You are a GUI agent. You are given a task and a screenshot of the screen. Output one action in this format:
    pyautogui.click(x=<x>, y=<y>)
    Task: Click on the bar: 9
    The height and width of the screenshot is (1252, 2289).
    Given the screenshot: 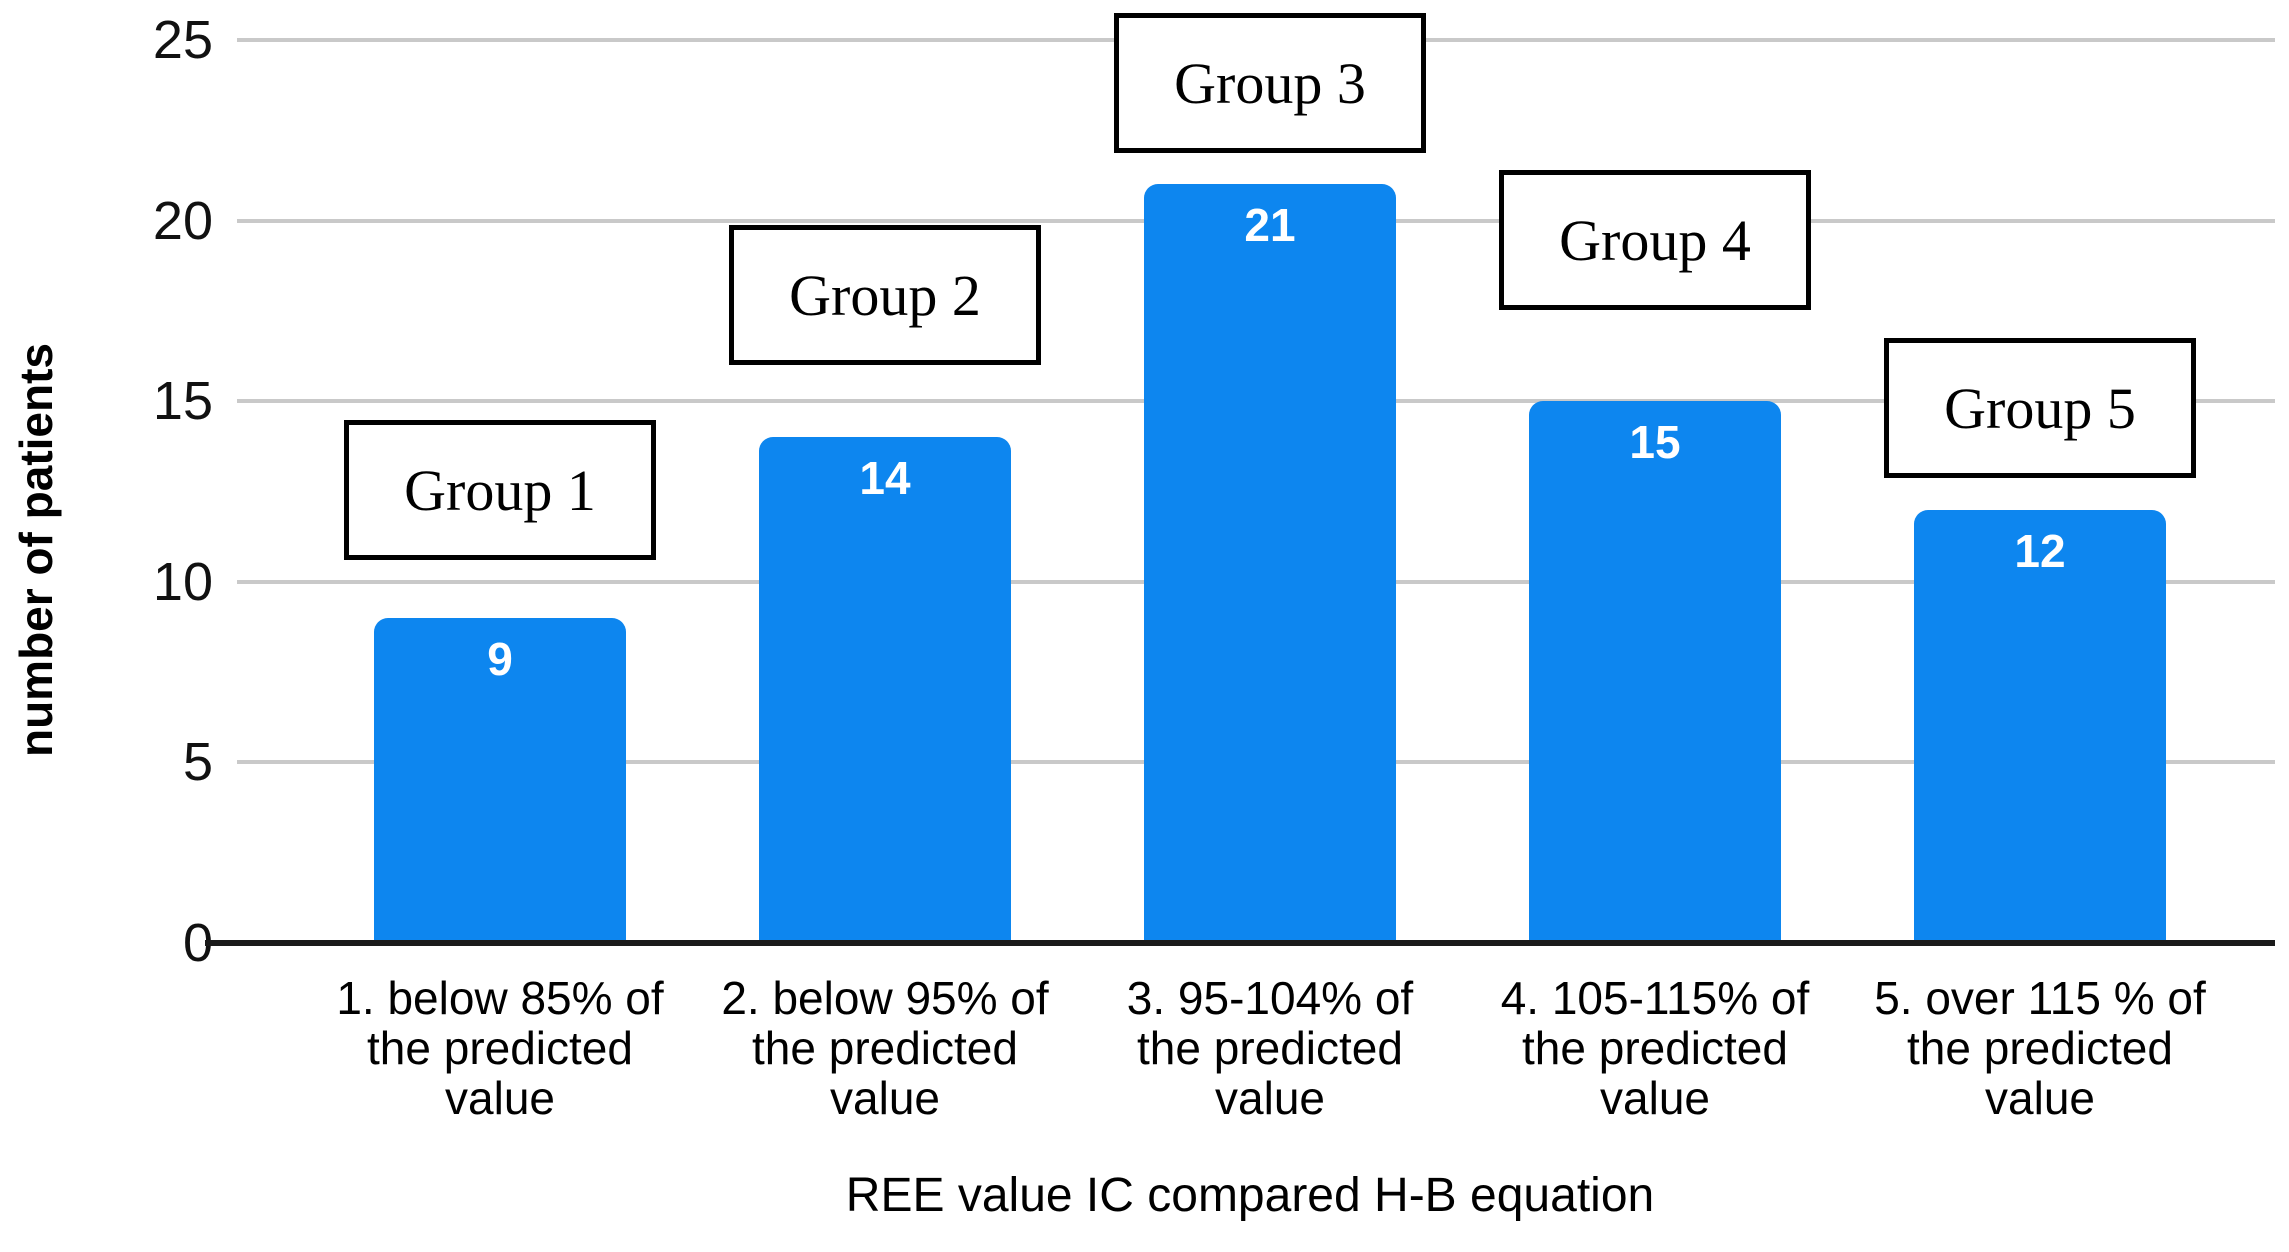 What is the action you would take?
    pyautogui.click(x=500, y=780)
    